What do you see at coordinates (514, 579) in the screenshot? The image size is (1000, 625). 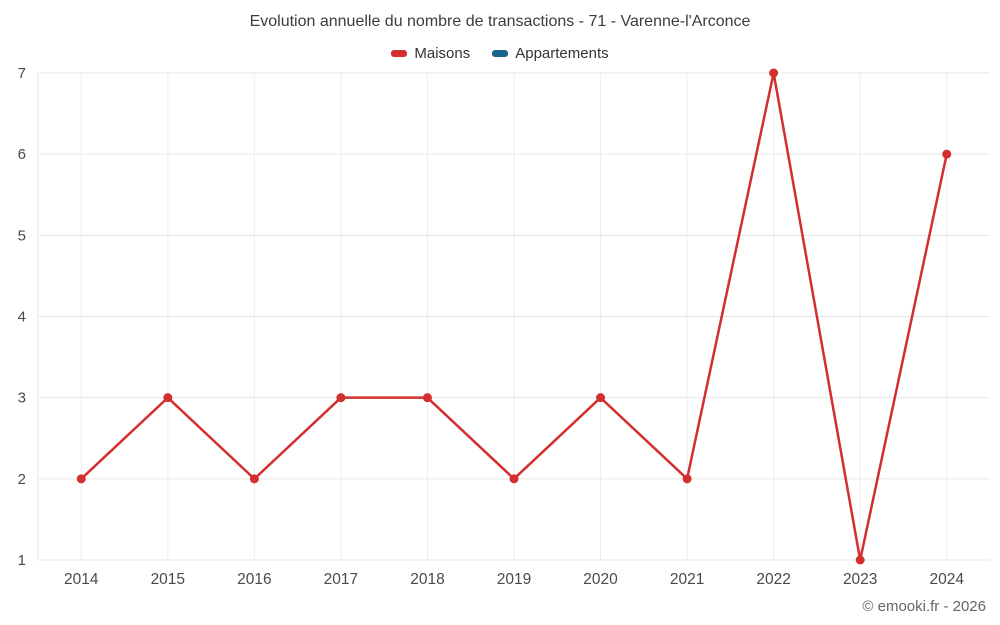 I see `svg-text: 2019` at bounding box center [514, 579].